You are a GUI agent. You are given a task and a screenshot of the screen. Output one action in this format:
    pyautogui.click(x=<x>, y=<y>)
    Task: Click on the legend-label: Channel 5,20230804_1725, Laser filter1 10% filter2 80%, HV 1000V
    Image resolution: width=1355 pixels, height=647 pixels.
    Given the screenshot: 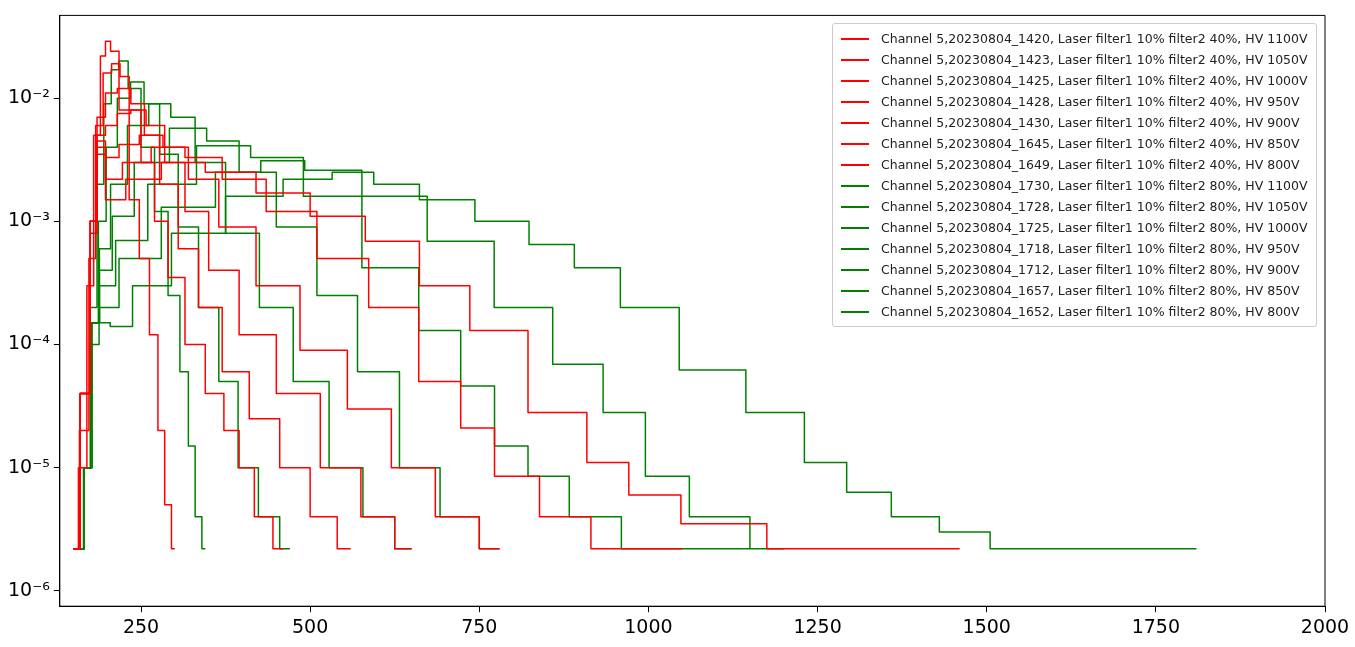 What is the action you would take?
    pyautogui.click(x=1094, y=228)
    